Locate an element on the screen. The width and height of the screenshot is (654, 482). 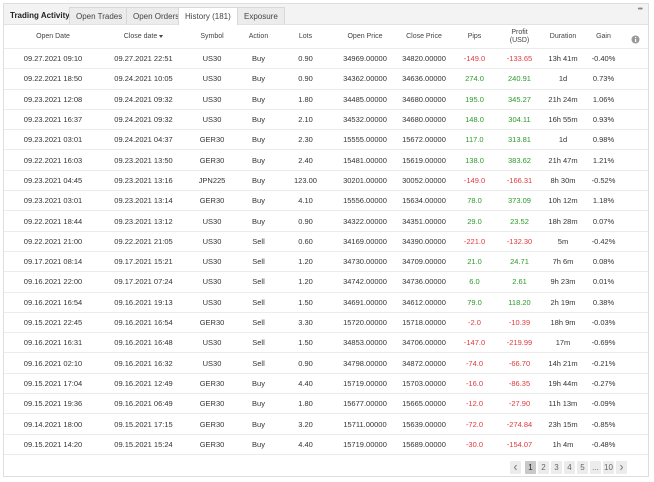
header-text: Action is located at coordinates (258, 36).